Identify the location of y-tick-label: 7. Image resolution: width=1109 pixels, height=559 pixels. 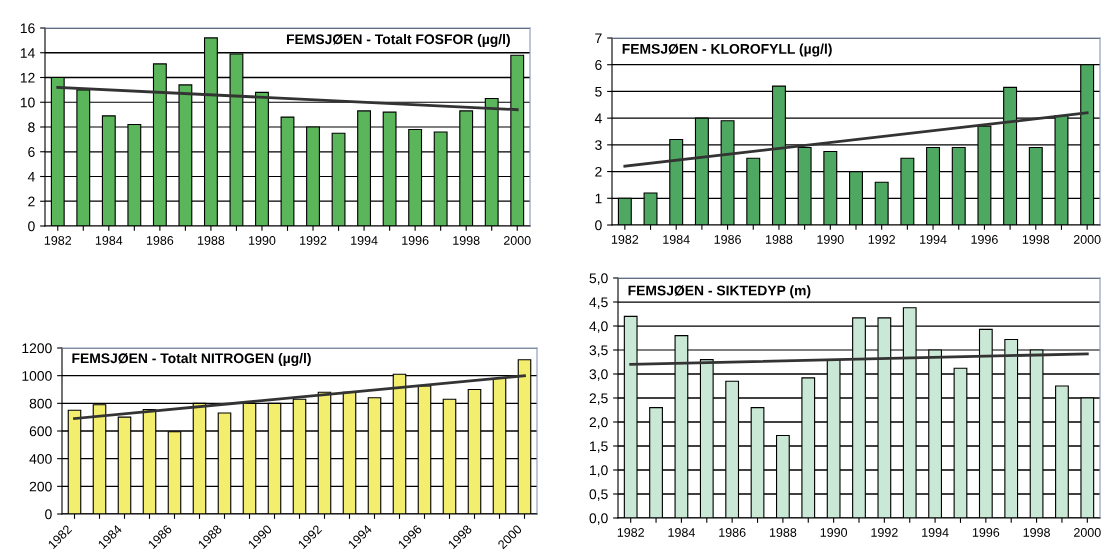
(598, 38).